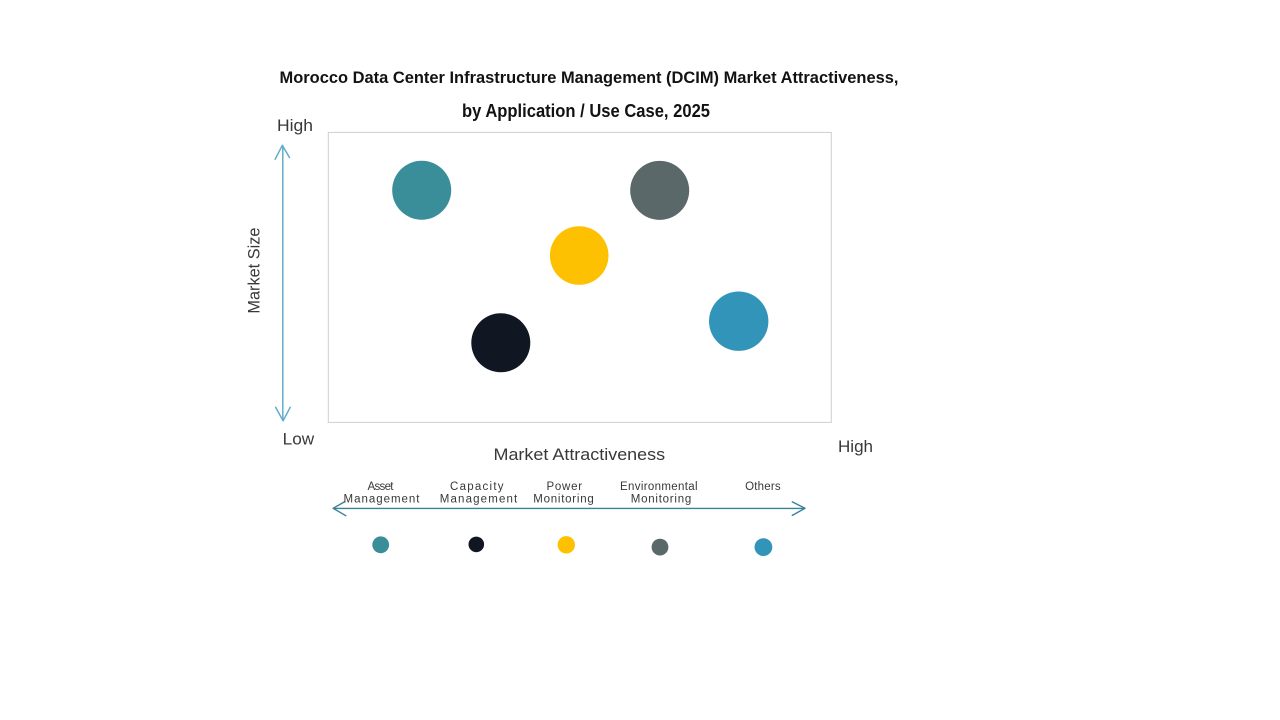 The width and height of the screenshot is (1280, 720). I want to click on svg-text:by Application / Use Case, 202: by Application / Use Case, 2025, so click(586, 111).